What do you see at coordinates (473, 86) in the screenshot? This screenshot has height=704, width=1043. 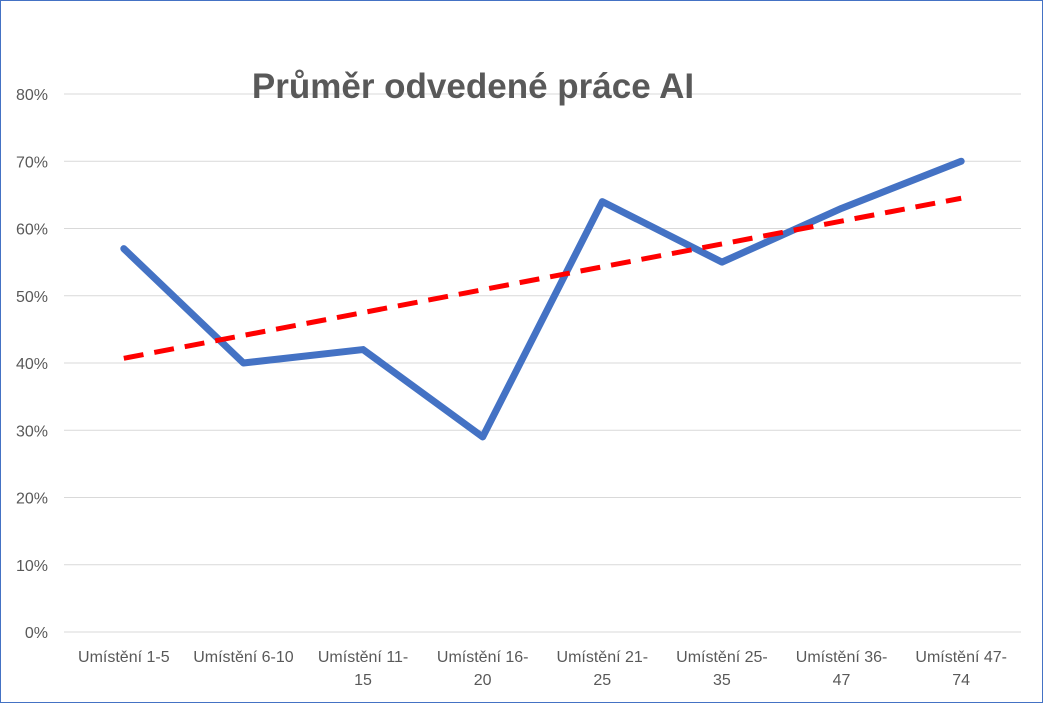 I see `chart-title: Průměr odvedené práce AI` at bounding box center [473, 86].